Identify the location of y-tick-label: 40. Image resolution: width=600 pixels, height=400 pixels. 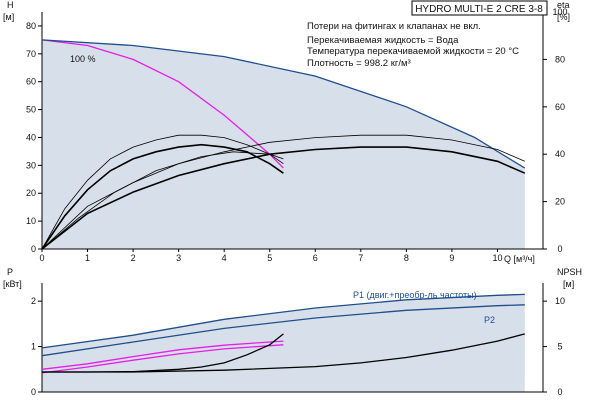
(31, 137).